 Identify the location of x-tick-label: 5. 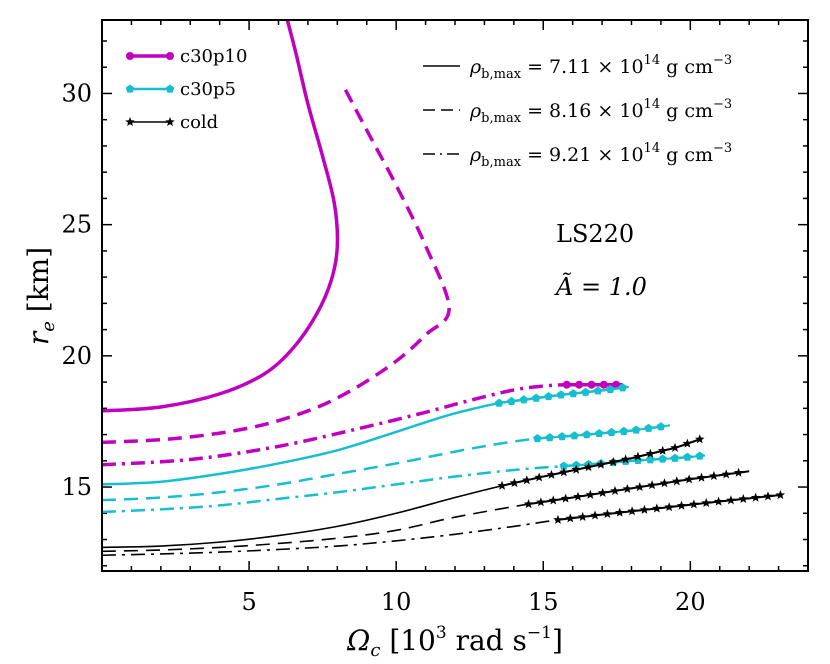
(248, 602).